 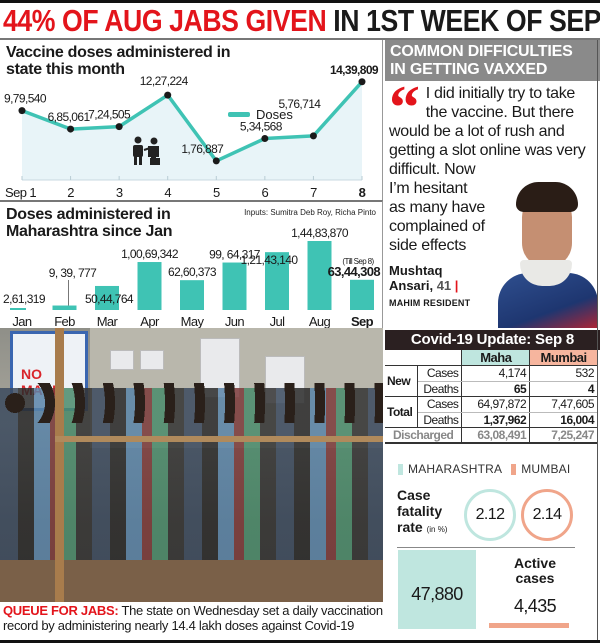 I want to click on cell: 7,25,247, so click(x=563, y=435).